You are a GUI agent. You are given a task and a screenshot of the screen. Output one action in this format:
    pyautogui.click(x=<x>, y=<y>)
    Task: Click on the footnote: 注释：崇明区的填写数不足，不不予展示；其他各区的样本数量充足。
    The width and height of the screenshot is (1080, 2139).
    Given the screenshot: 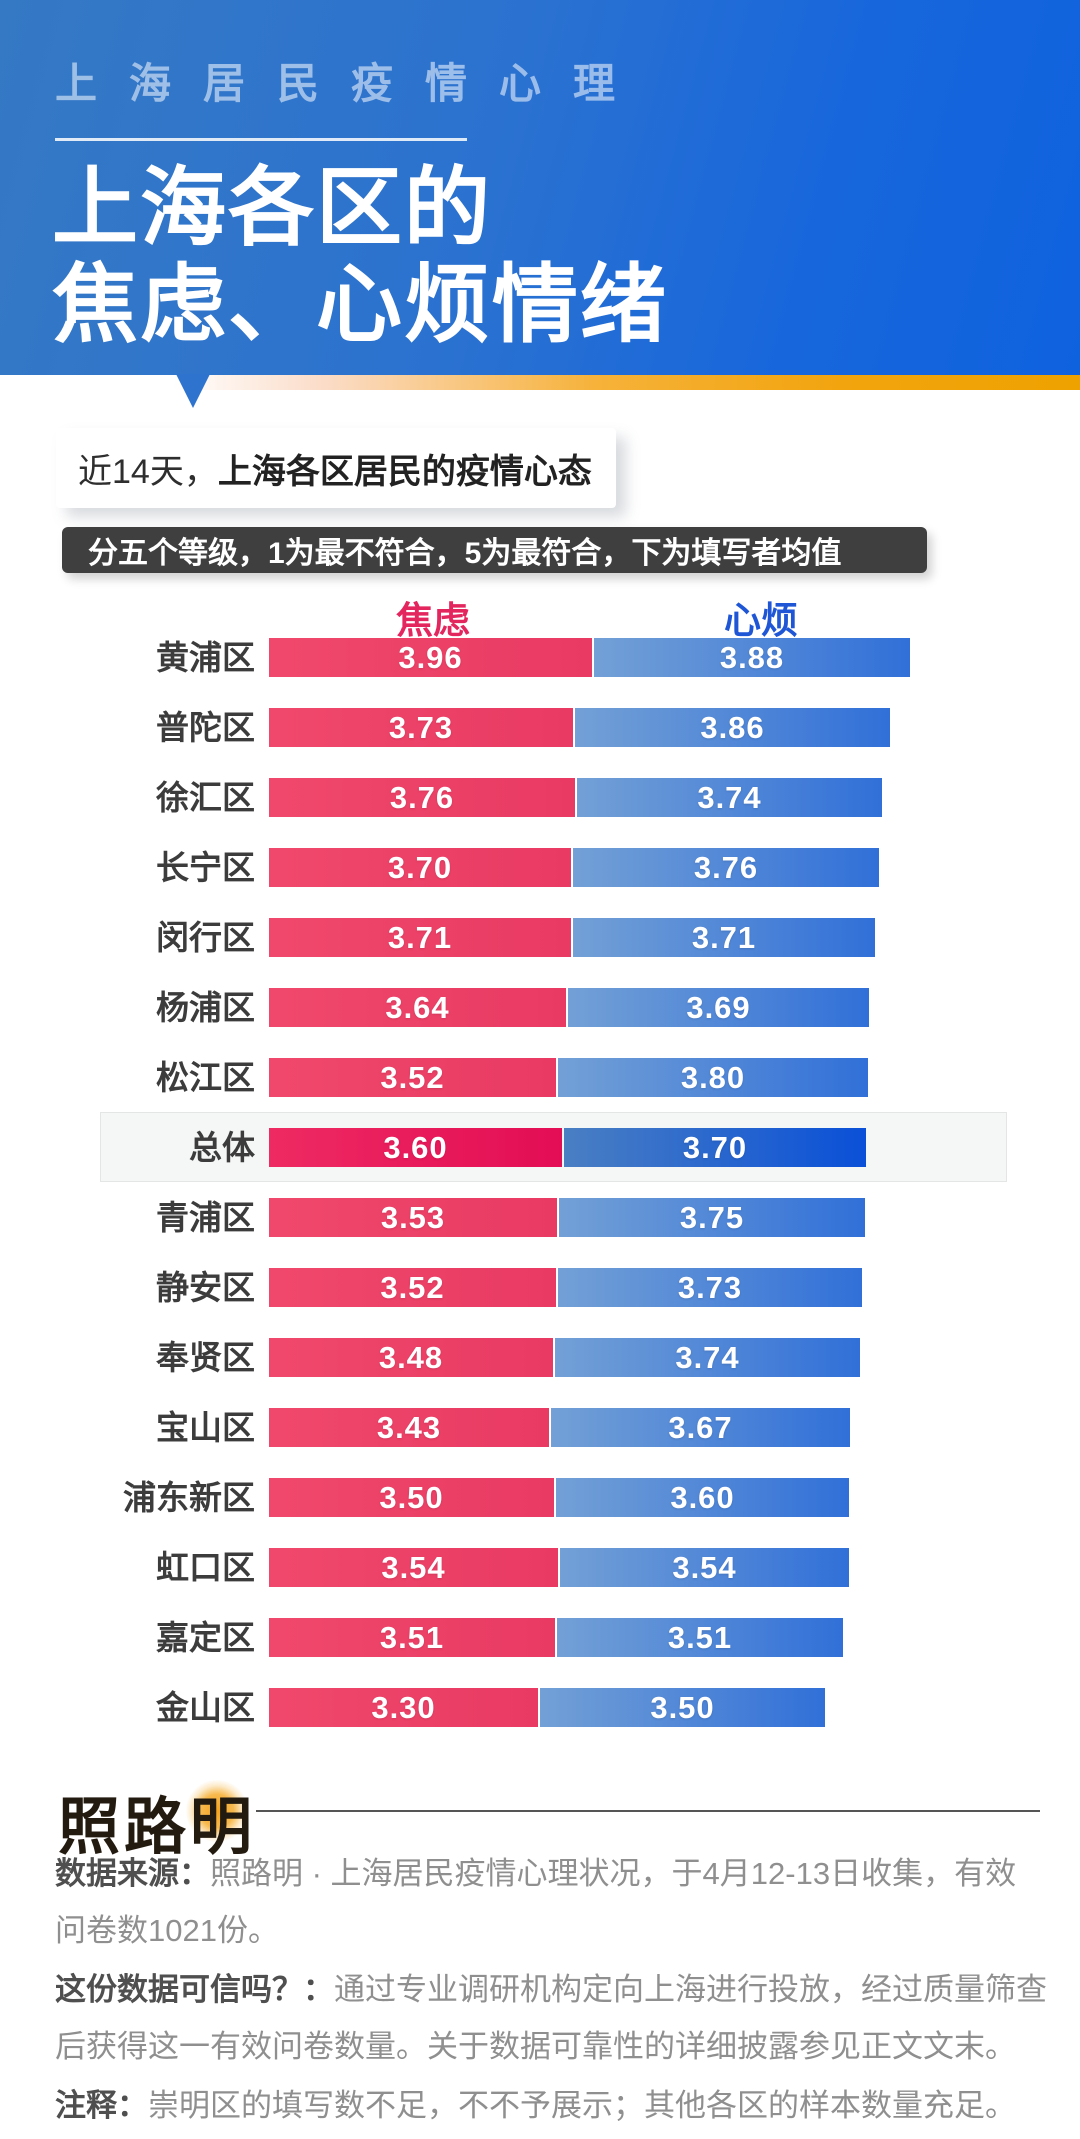 What is the action you would take?
    pyautogui.click(x=551, y=2105)
    